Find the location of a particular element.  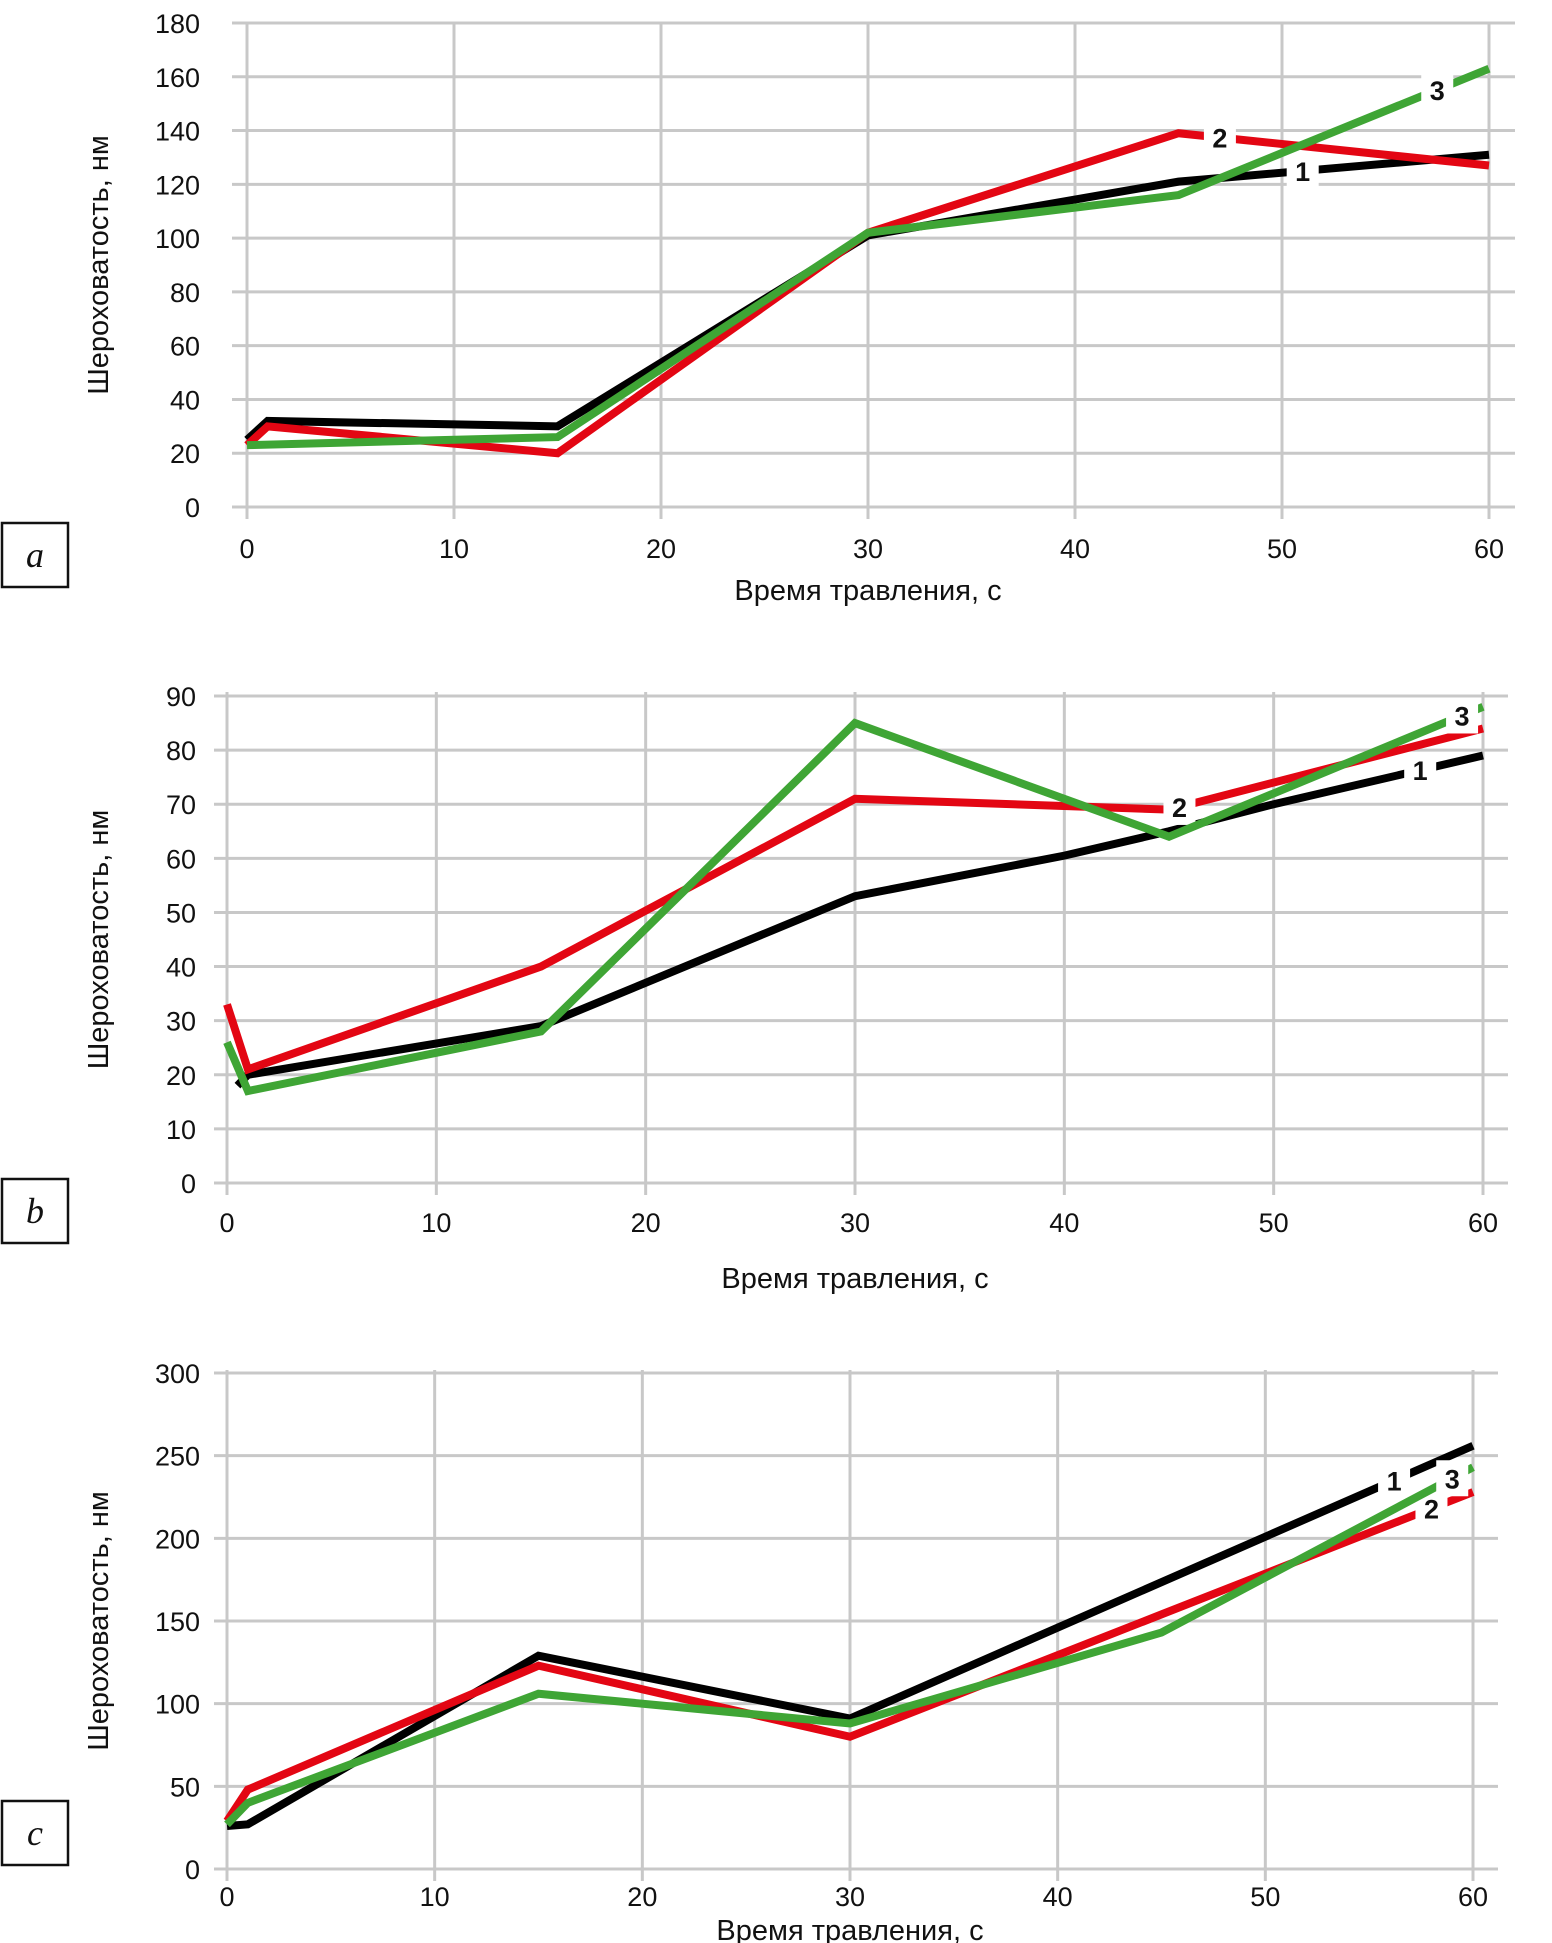

y-tick-label: 10 is located at coordinates (181, 1130).